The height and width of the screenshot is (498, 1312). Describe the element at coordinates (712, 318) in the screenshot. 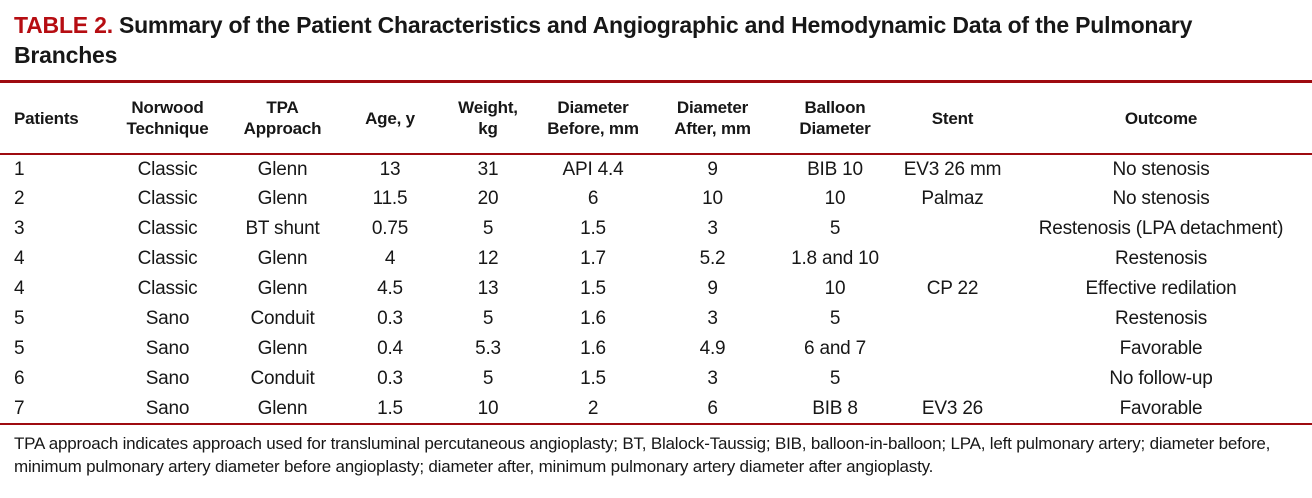

I see `table-cell: 3` at that location.